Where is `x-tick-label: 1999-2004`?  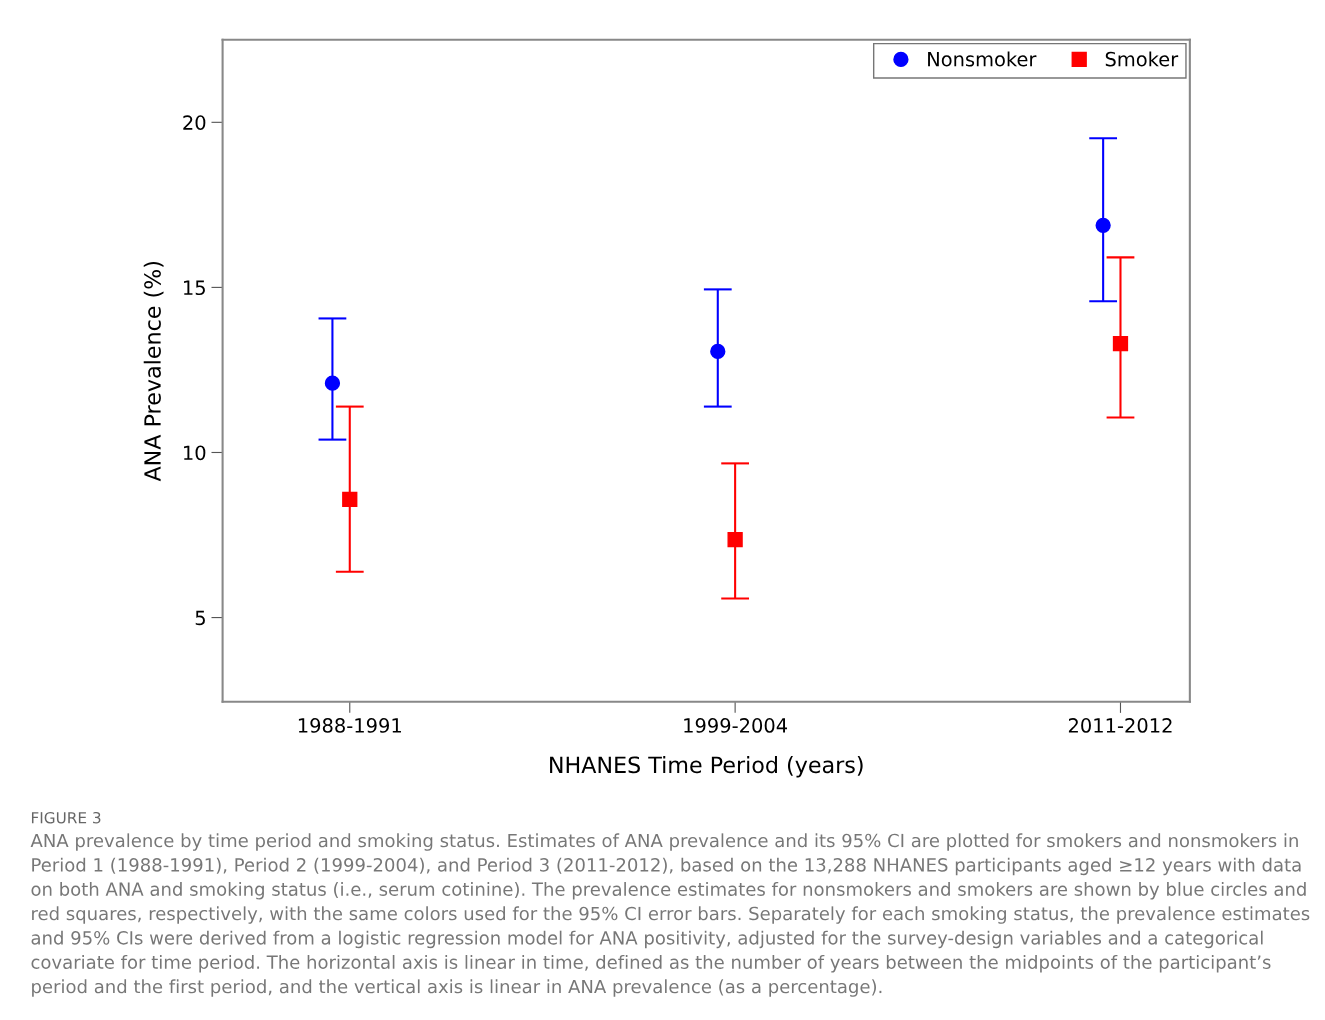
x-tick-label: 1999-2004 is located at coordinates (736, 725).